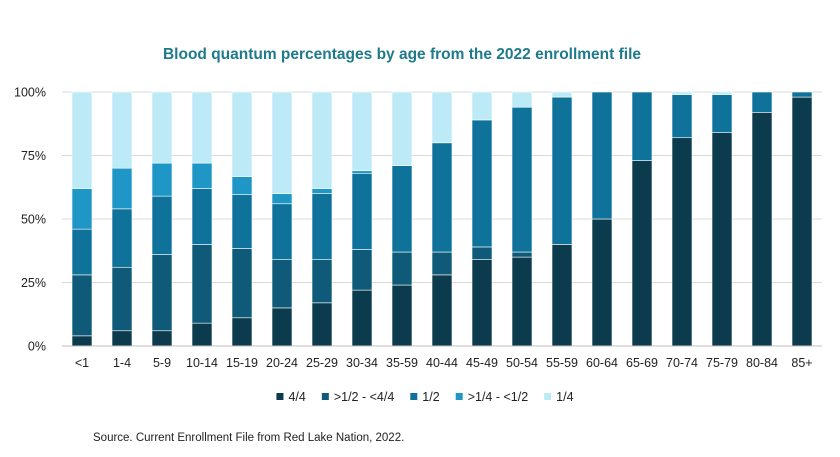 This screenshot has height=457, width=840. Describe the element at coordinates (682, 363) in the screenshot. I see `x-tick-label: 70-74` at that location.